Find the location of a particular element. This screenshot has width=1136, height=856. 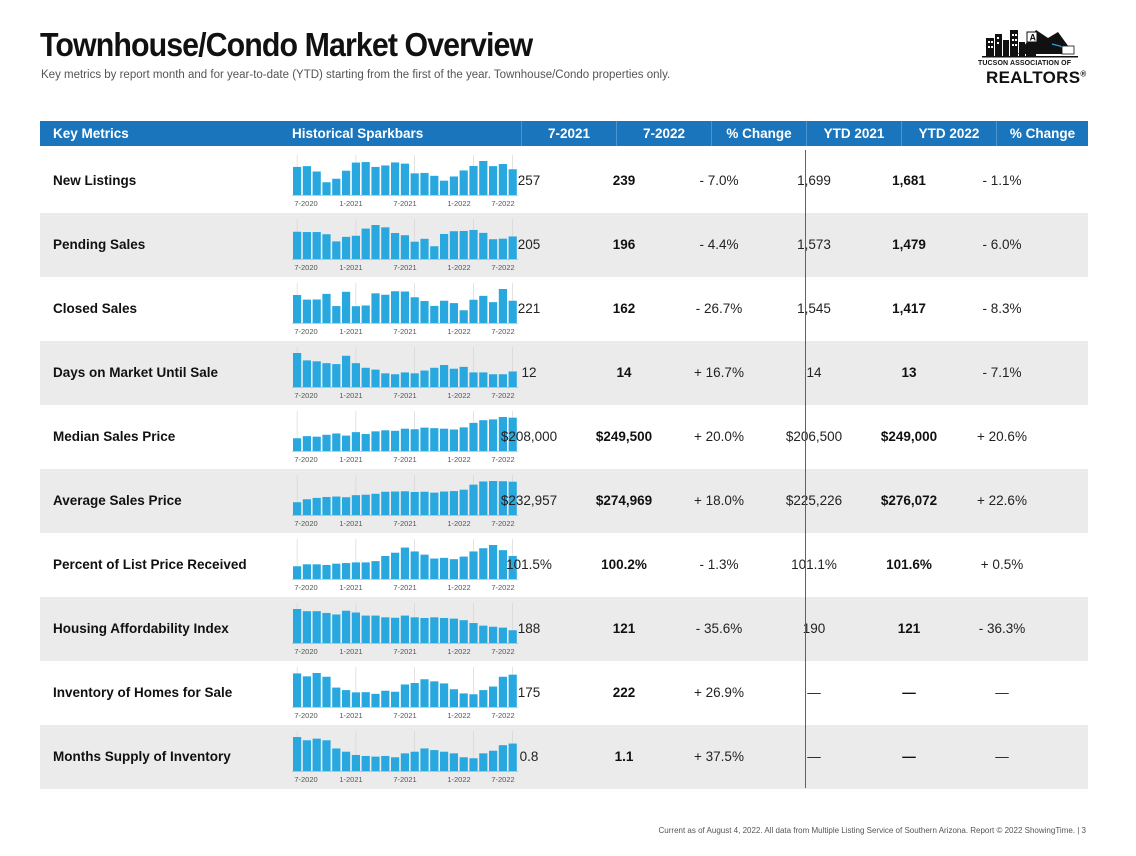

realtors-logo: A TUCSON ASSOCIATION OF REALTORS® is located at coordinates (1034, 56).